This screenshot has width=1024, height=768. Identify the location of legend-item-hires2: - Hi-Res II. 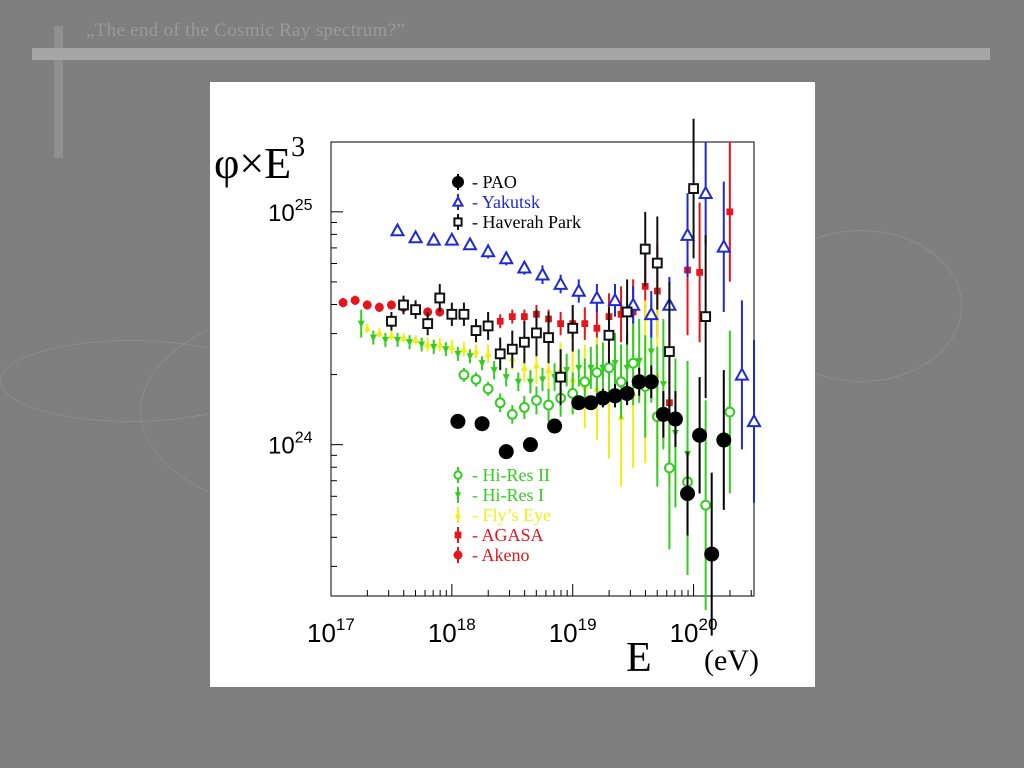
(501, 475).